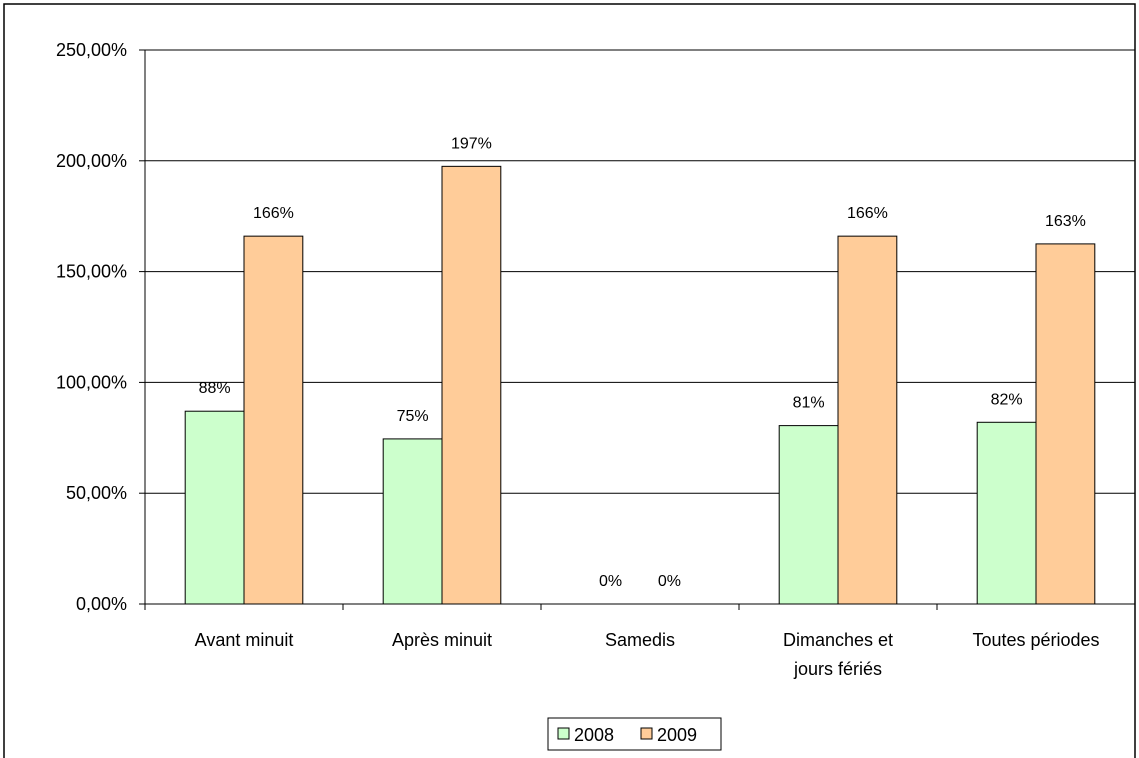 The width and height of the screenshot is (1139, 758). I want to click on legend-label-2008: 2008, so click(594, 735).